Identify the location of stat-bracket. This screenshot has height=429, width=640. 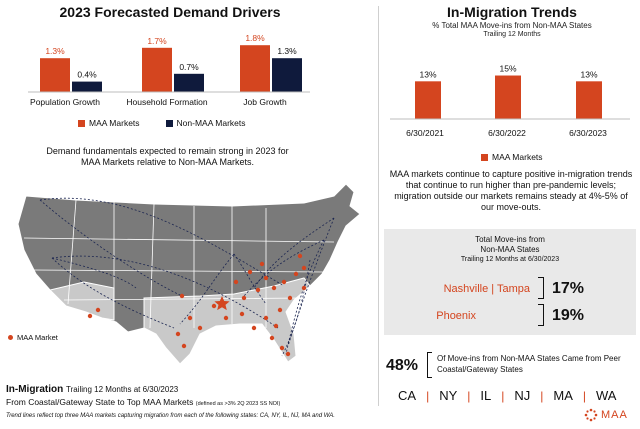
(429, 365).